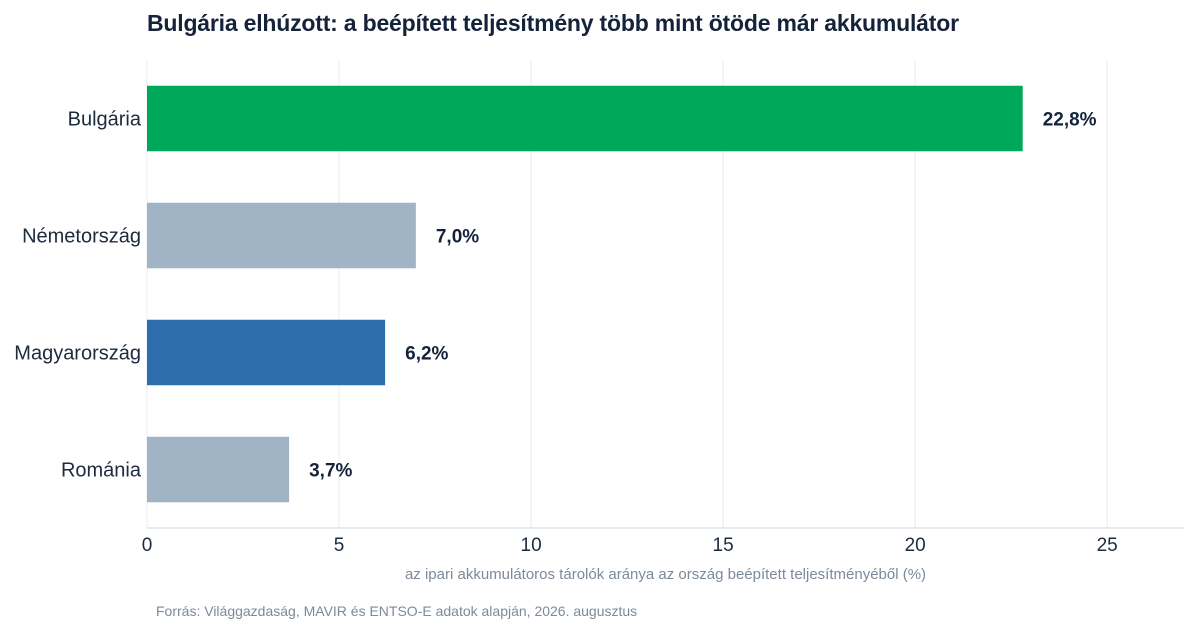  I want to click on value-label: 7,0%, so click(457, 237).